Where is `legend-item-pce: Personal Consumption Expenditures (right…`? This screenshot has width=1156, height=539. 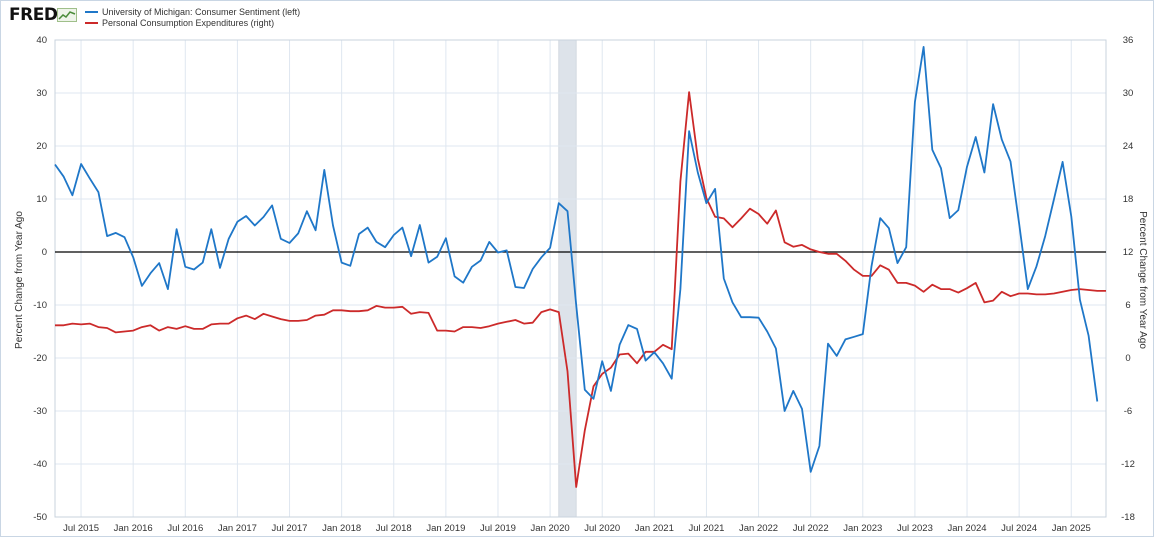
legend-item-pce: Personal Consumption Expenditures (right… is located at coordinates (192, 23).